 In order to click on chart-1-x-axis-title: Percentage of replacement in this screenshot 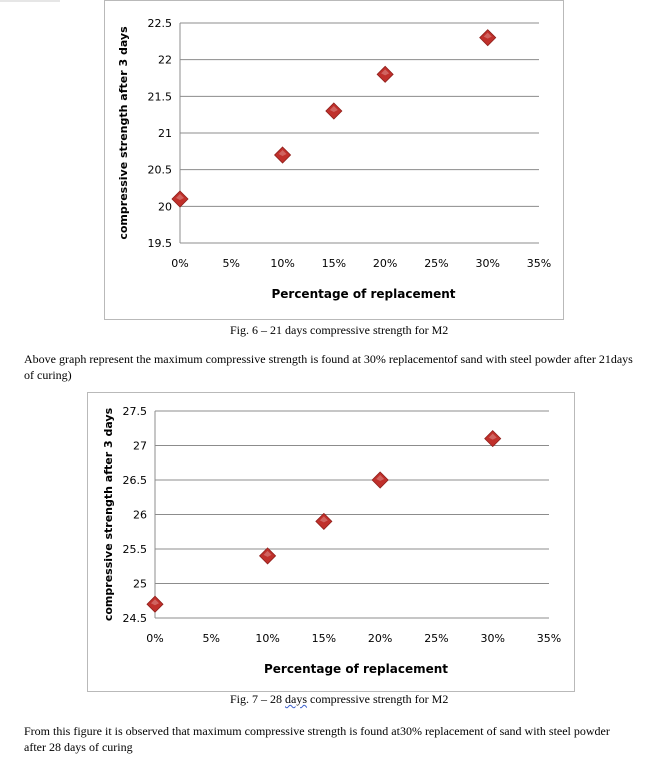, I will do `click(363, 294)`.